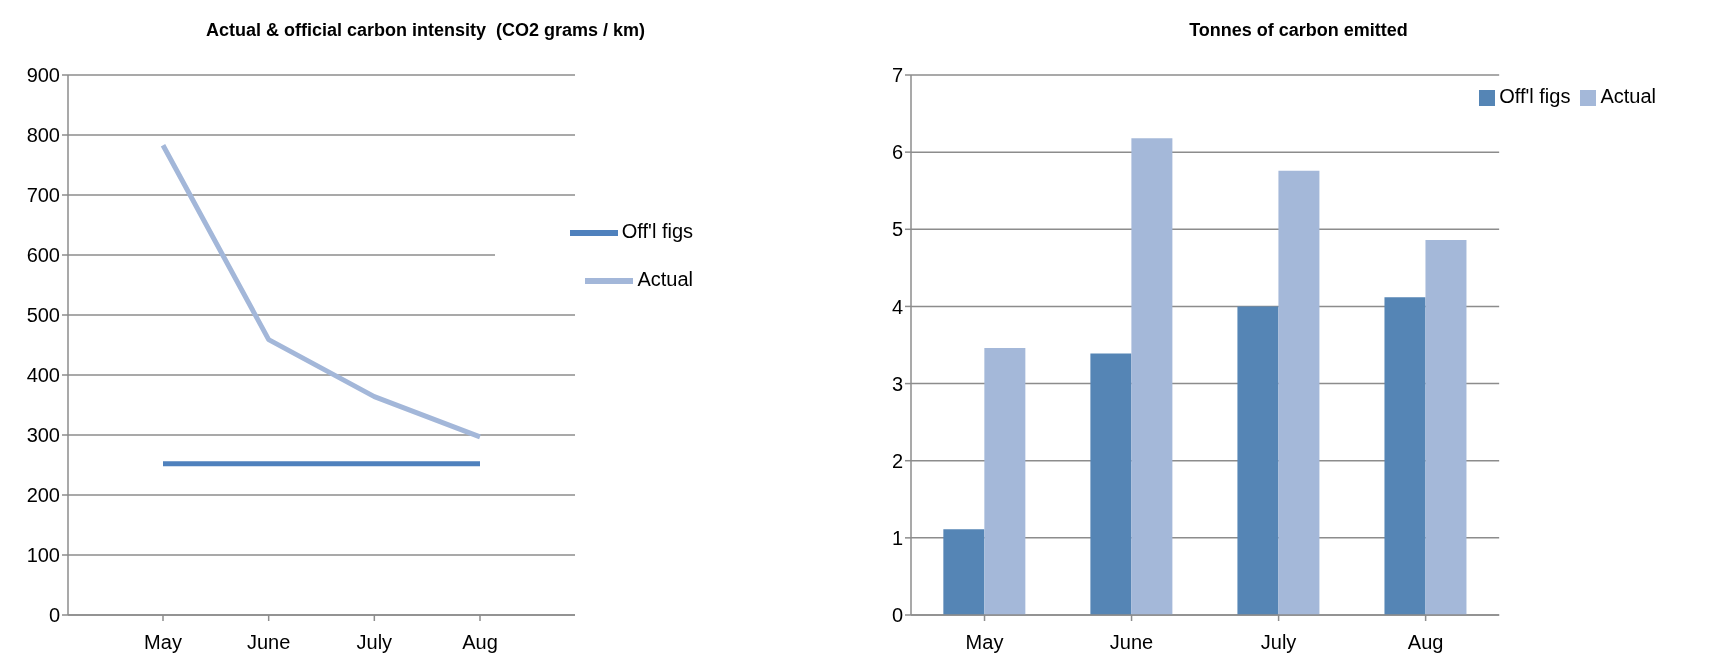 This screenshot has height=659, width=1713. Describe the element at coordinates (897, 383) in the screenshot. I see `y-tick-label: 3` at that location.